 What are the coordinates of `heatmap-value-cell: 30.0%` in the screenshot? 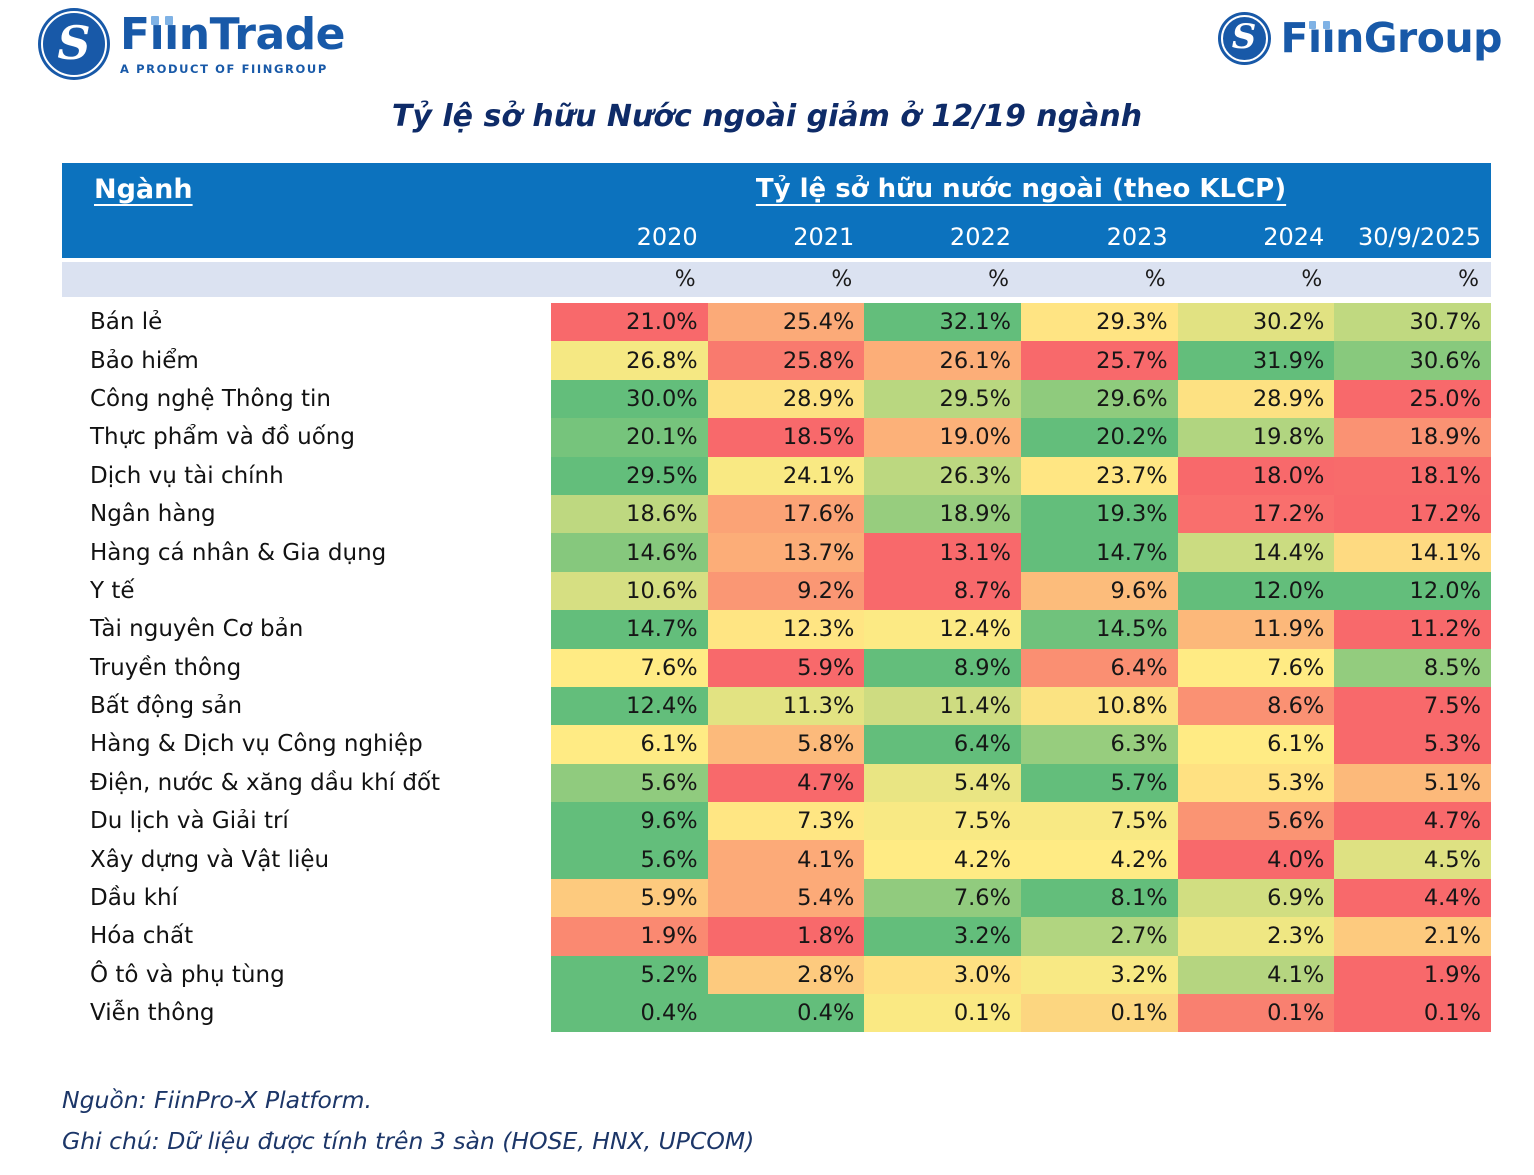 It's located at (629, 399).